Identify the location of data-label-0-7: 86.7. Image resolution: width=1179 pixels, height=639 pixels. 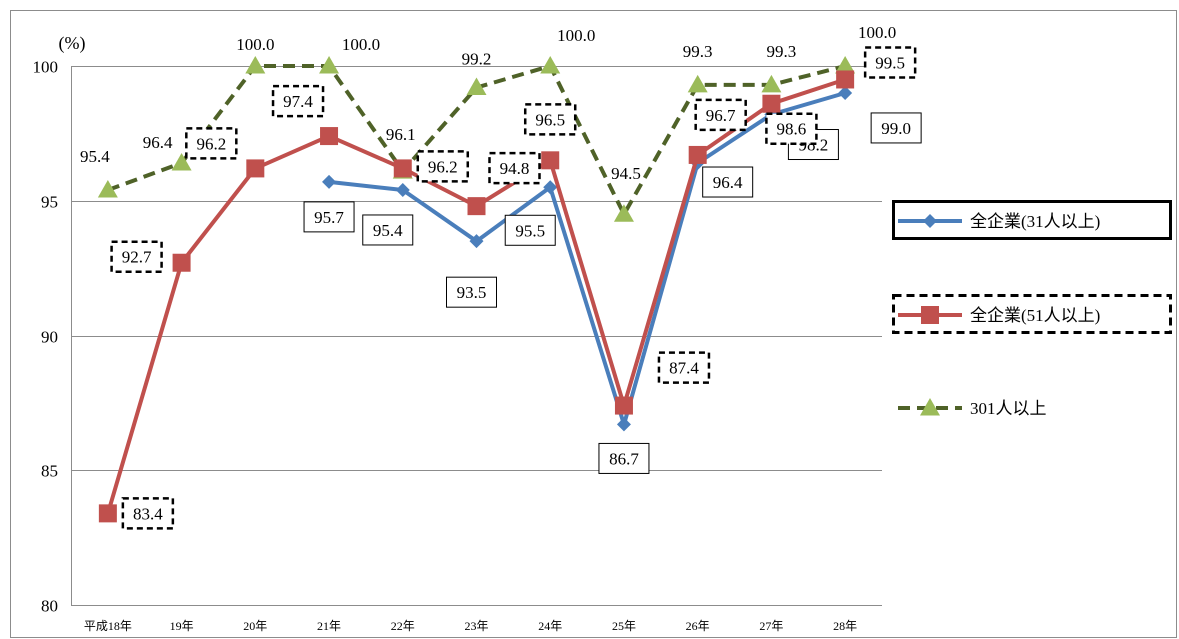
(624, 458).